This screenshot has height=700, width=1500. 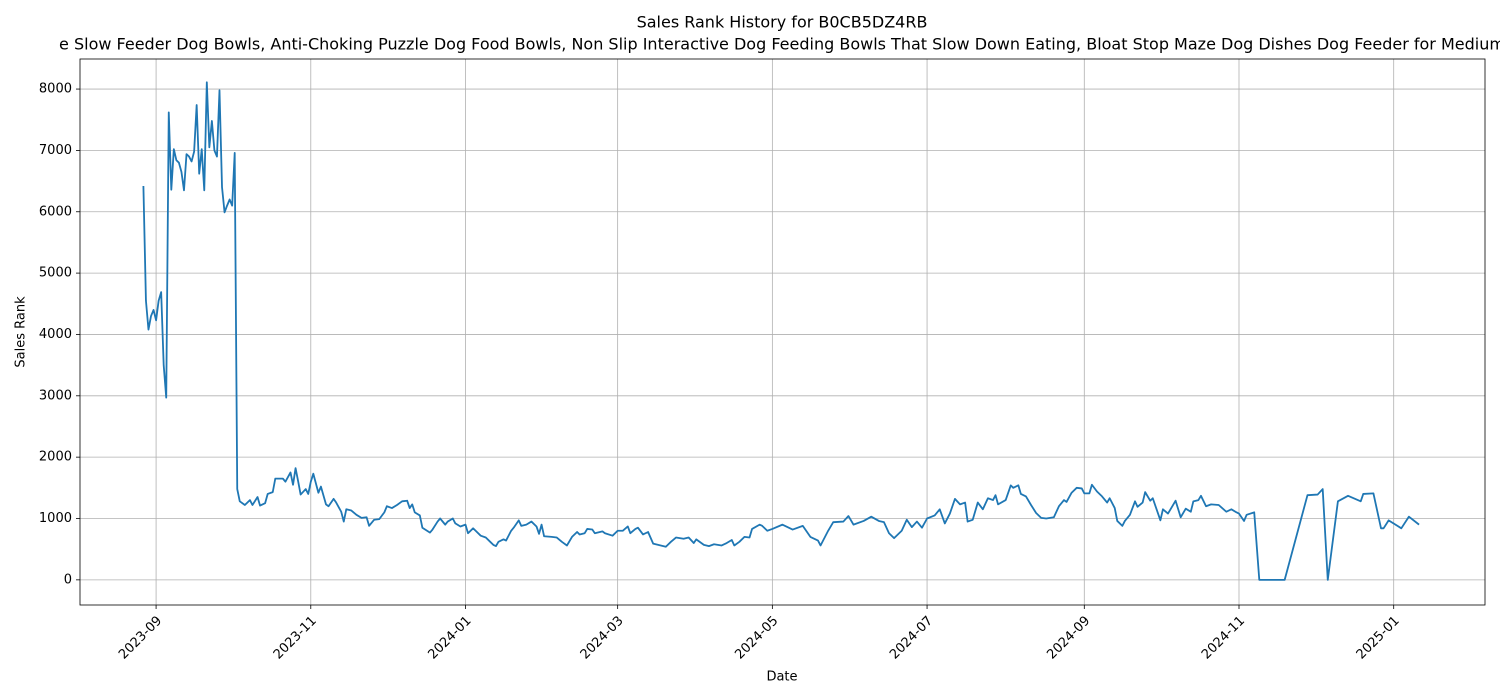 What do you see at coordinates (781, 677) in the screenshot?
I see `x-axis-label: Date` at bounding box center [781, 677].